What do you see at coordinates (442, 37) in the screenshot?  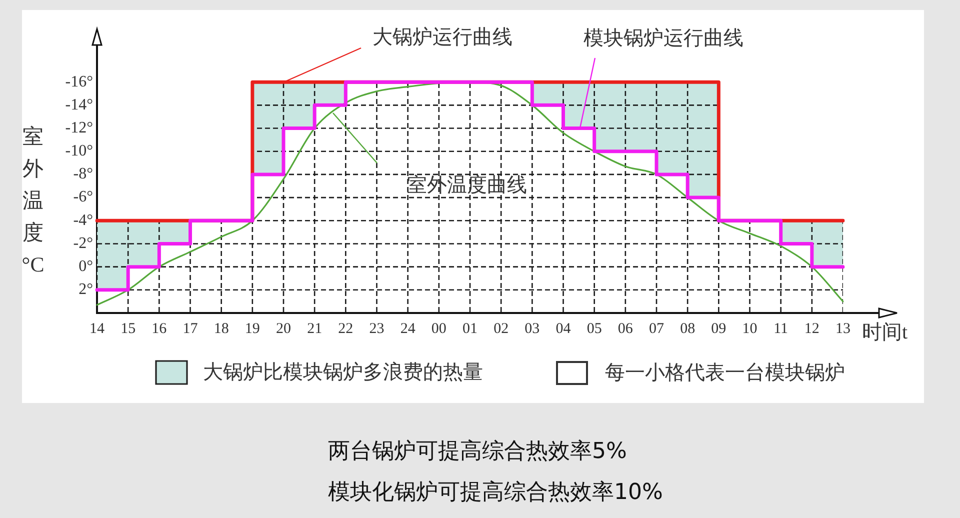 I see `series-label: 大锅炉运行曲线` at bounding box center [442, 37].